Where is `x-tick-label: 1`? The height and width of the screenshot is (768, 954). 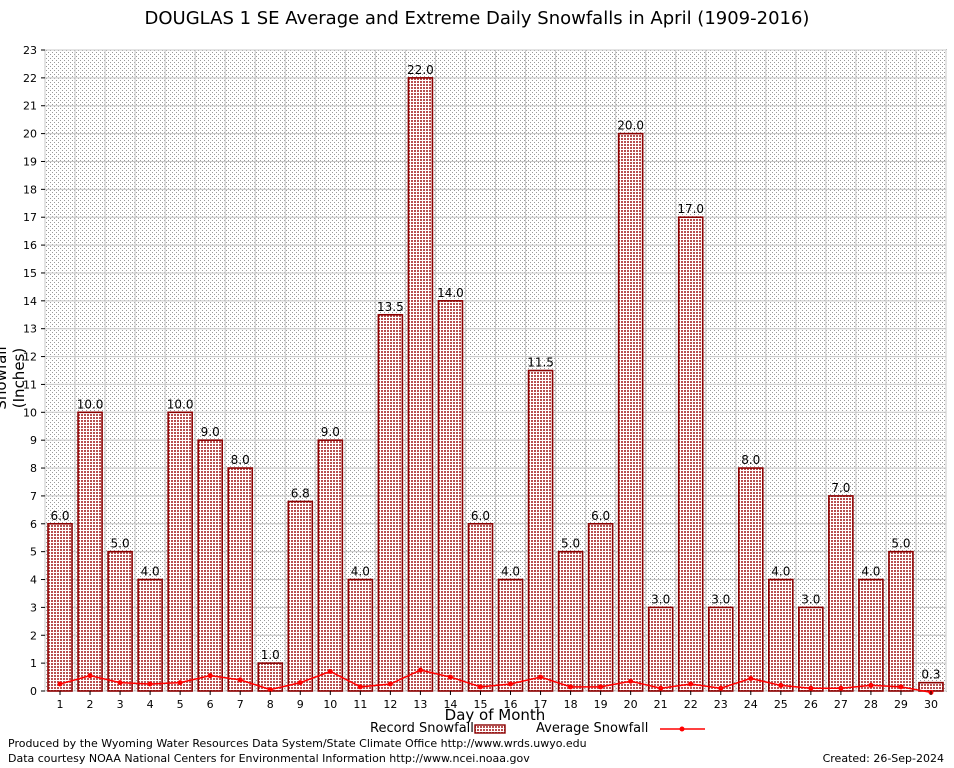
x-tick-label: 1 is located at coordinates (60, 704).